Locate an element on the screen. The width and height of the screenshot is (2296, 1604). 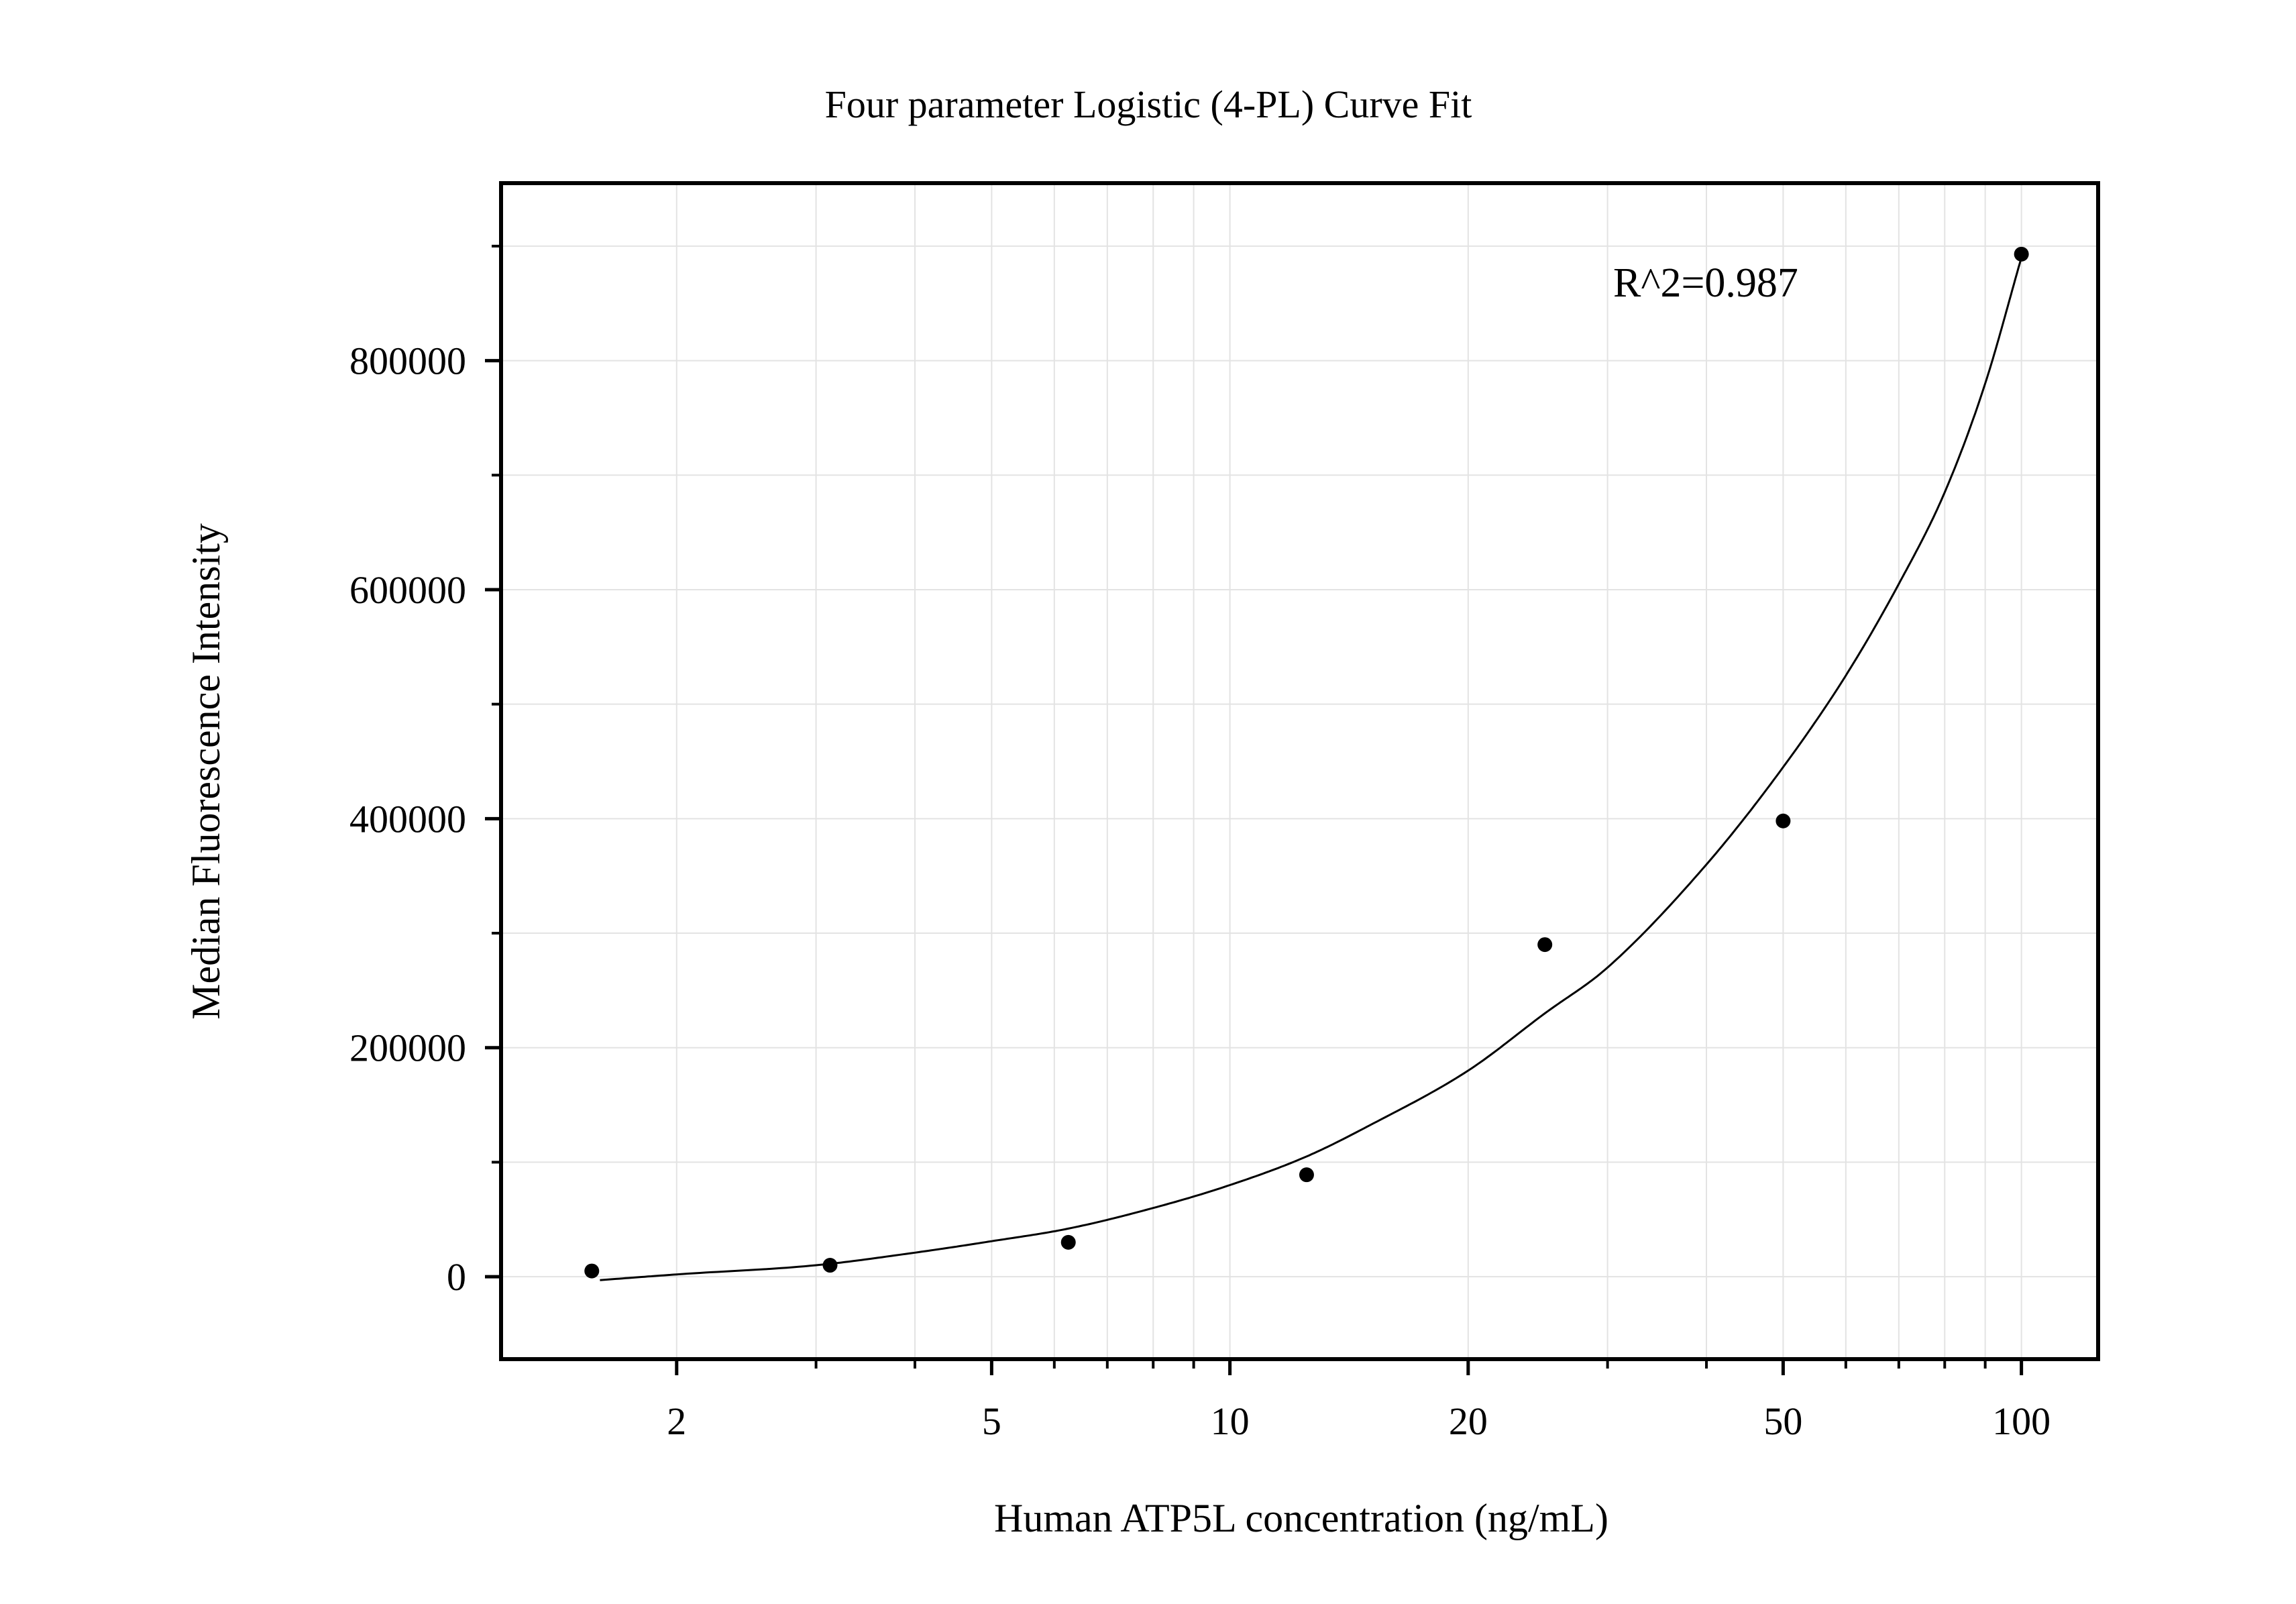
x-tick-label: 10 is located at coordinates (1230, 1421).